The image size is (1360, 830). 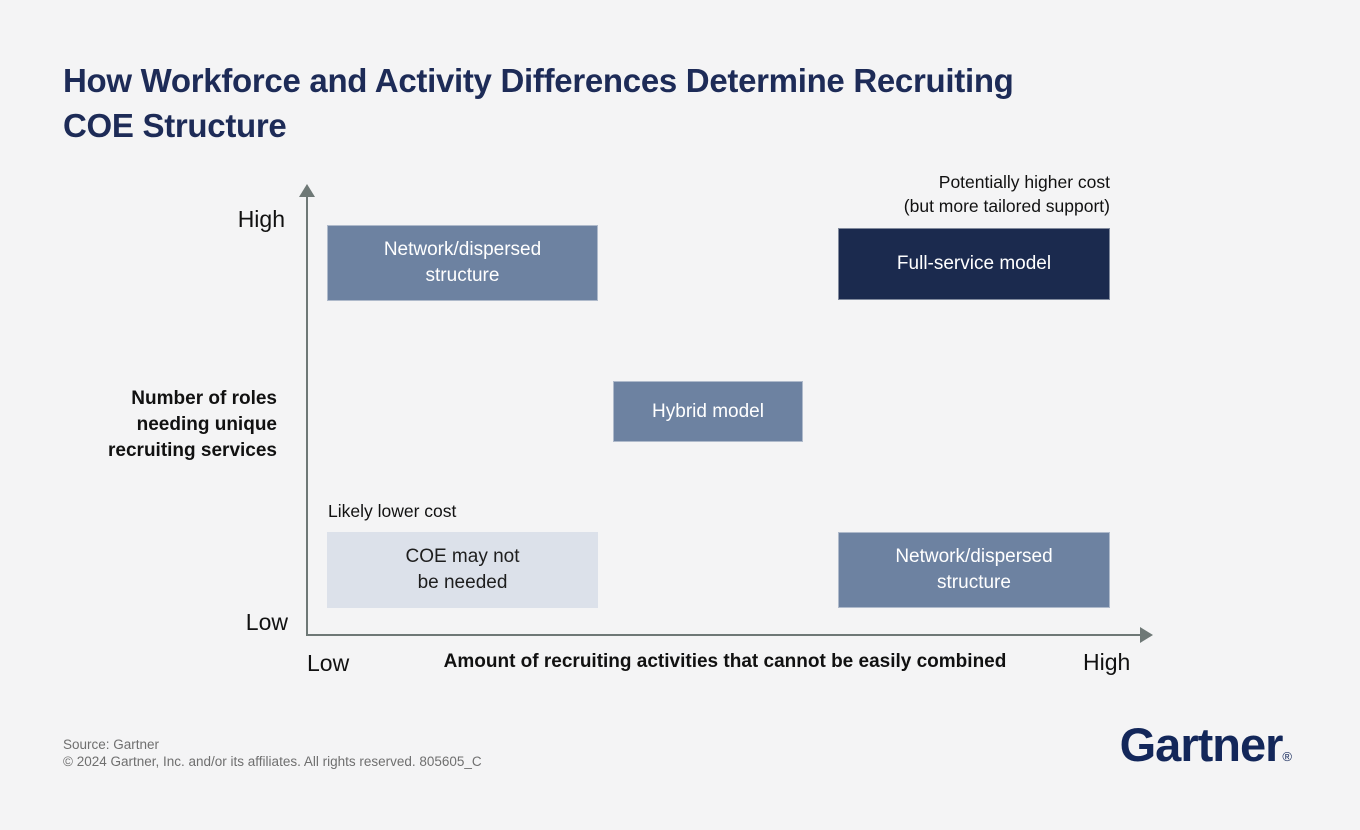 I want to click on x-axis-arrow-right-icon, so click(x=1146, y=635).